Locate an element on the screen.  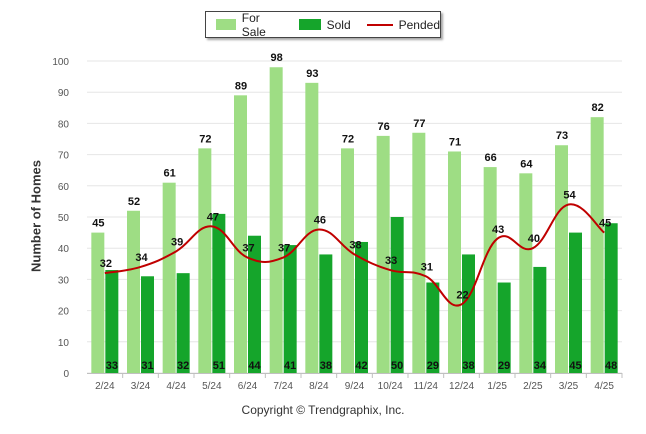
for-sale-value-label: 73 is located at coordinates (562, 136).